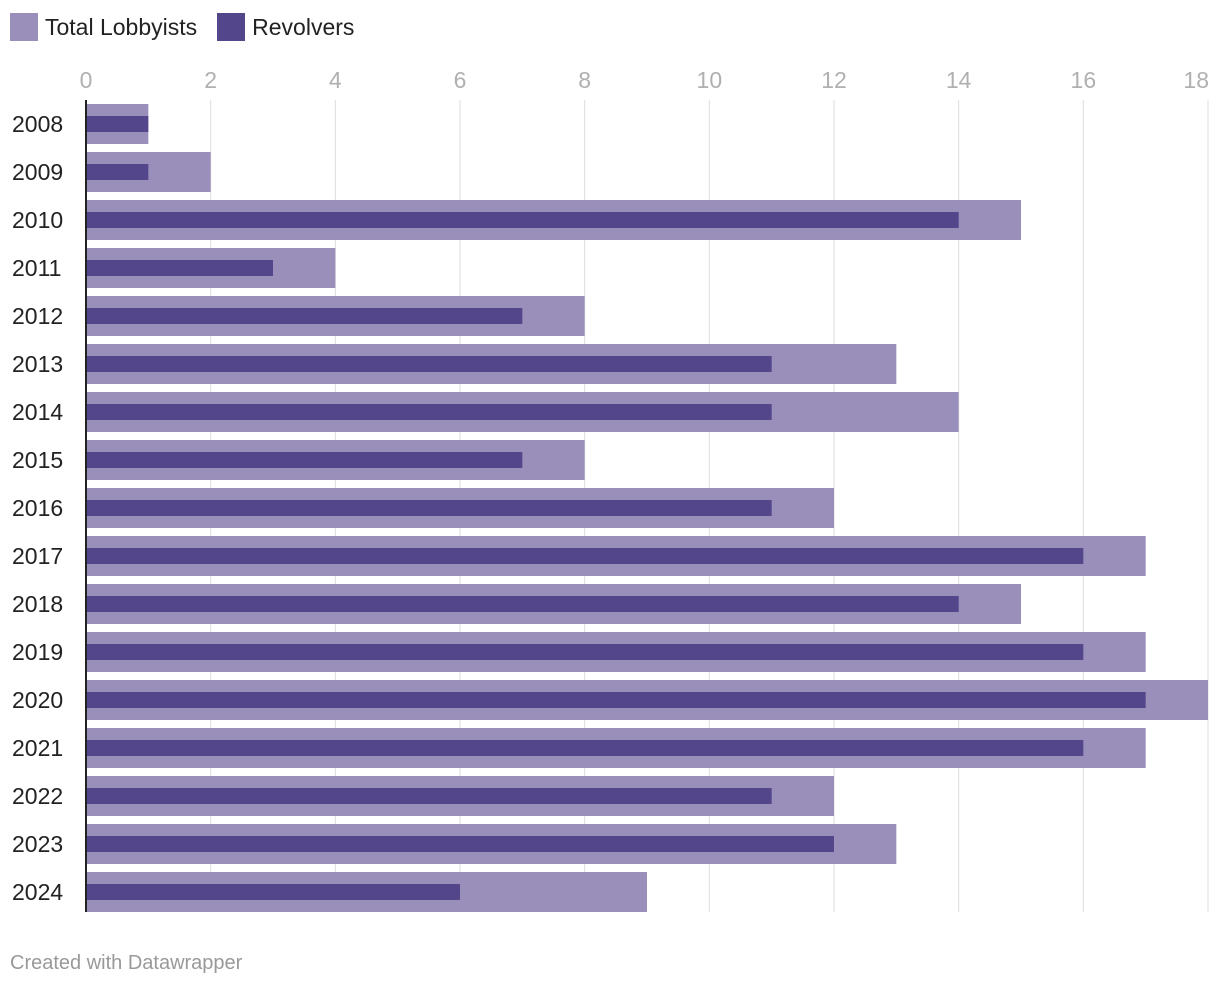  Describe the element at coordinates (121, 26) in the screenshot. I see `legend-label-total-lobbyists: Total Lobbyists` at that location.